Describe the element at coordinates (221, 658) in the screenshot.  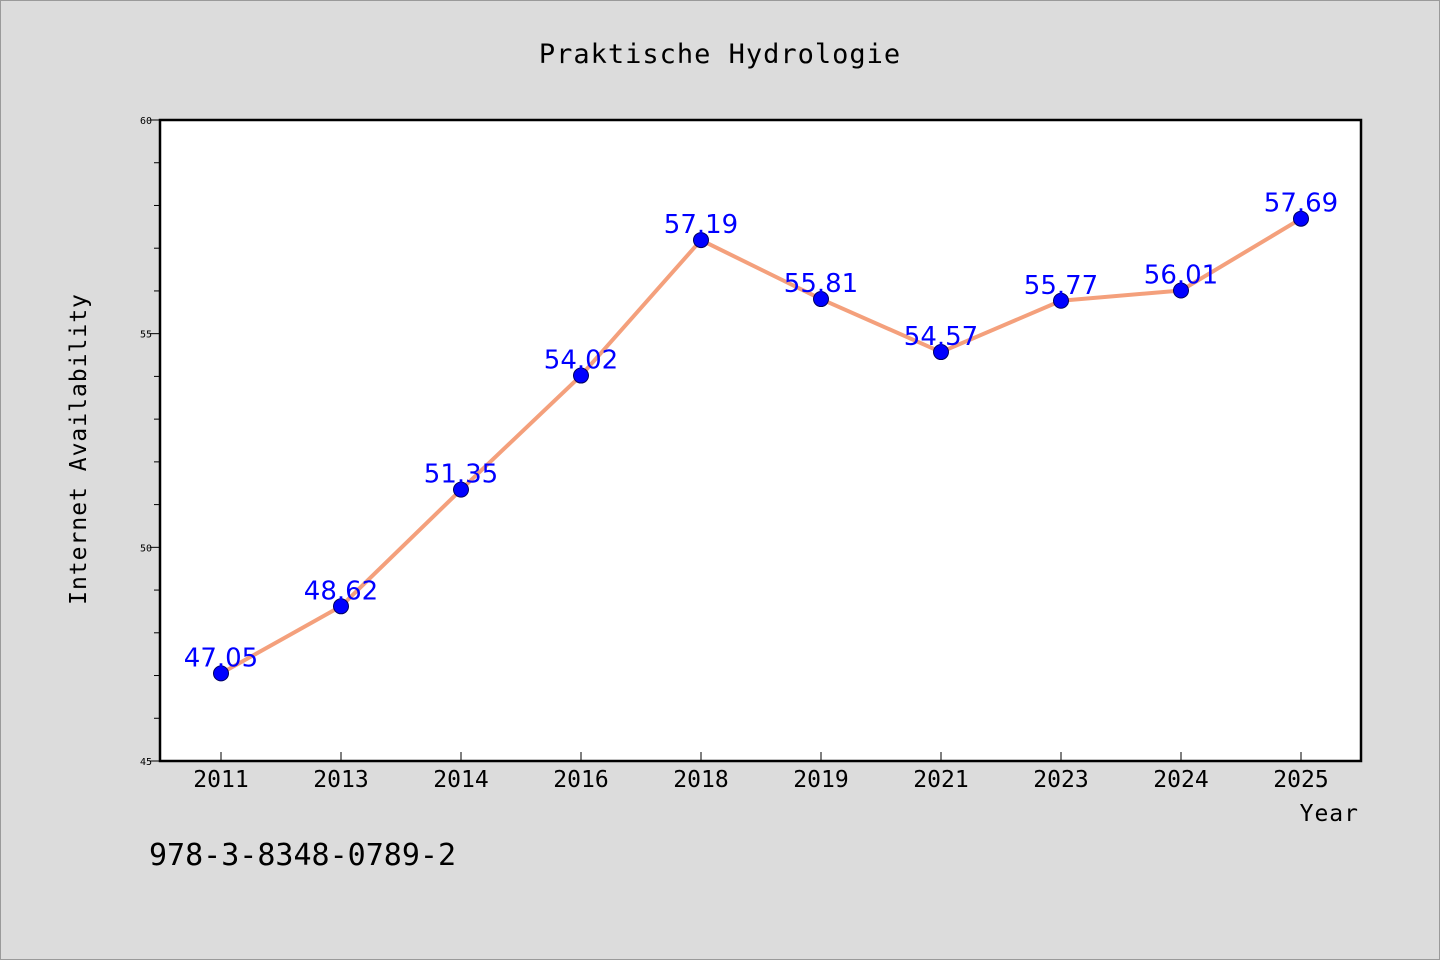
I see `data-label: 47.05` at that location.